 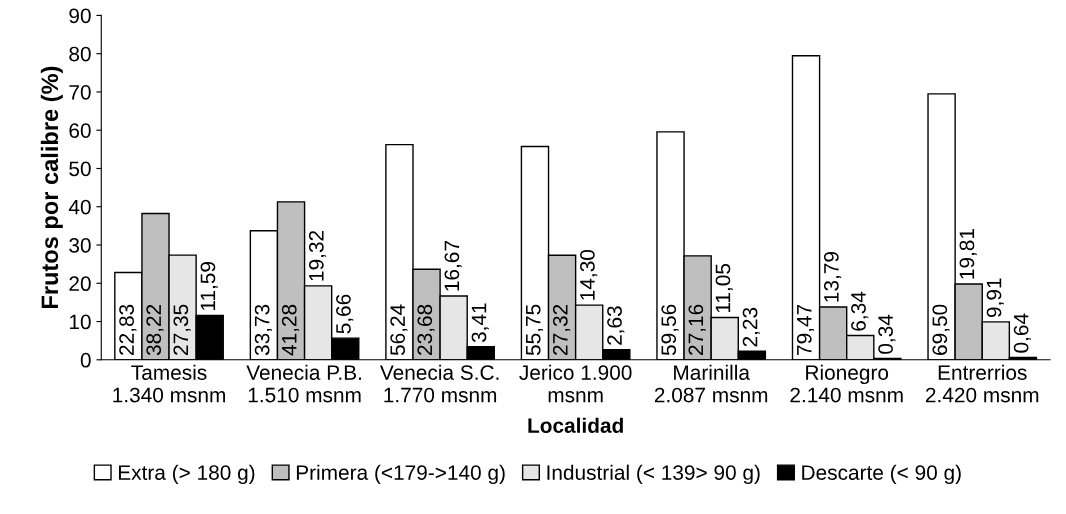 I want to click on data-label: 27,32, so click(x=561, y=329).